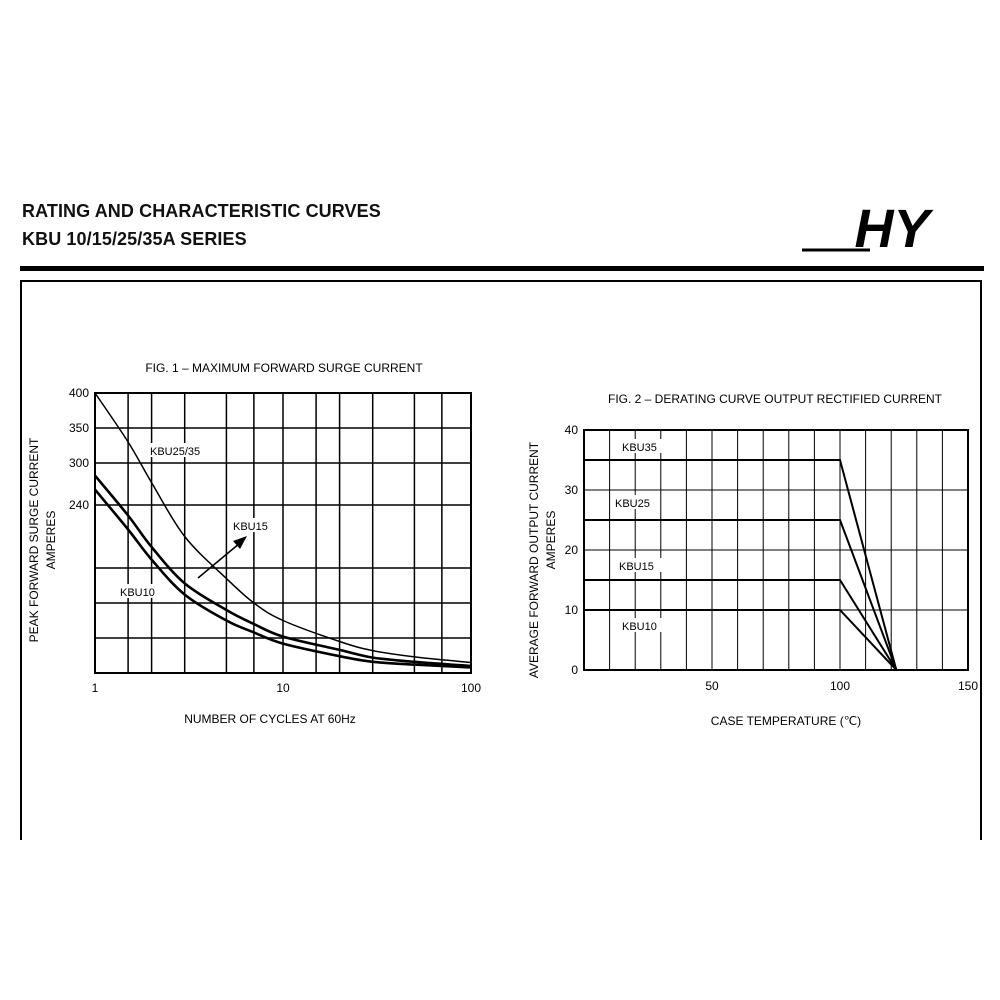 The height and width of the screenshot is (1000, 1000). I want to click on fig2-series, so click(741, 565).